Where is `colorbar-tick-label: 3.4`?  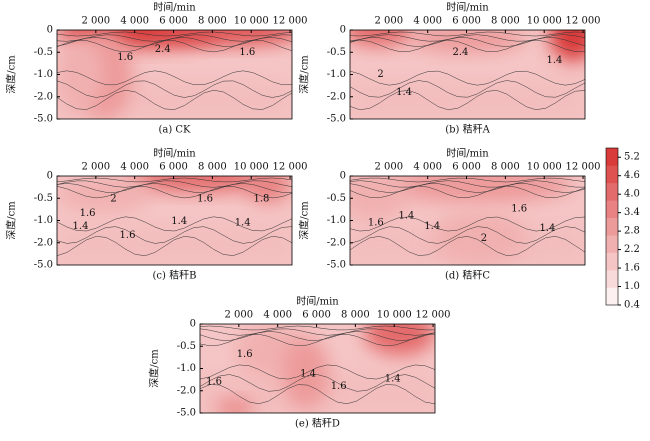
colorbar-tick-label: 3.4 is located at coordinates (632, 212).